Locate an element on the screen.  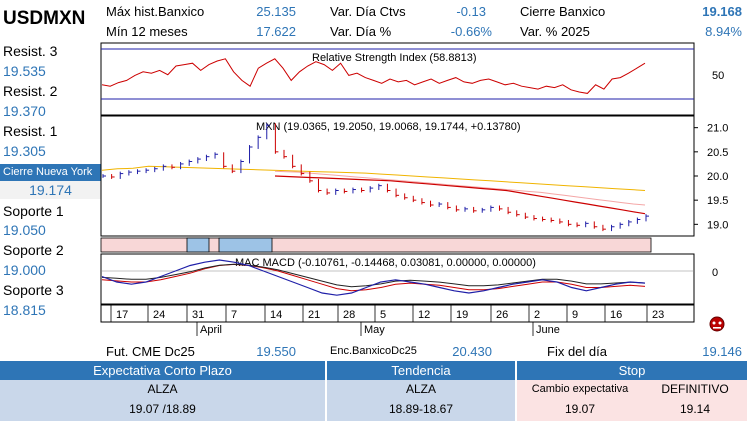
x-axis-tick-label: 5 is located at coordinates (383, 315).